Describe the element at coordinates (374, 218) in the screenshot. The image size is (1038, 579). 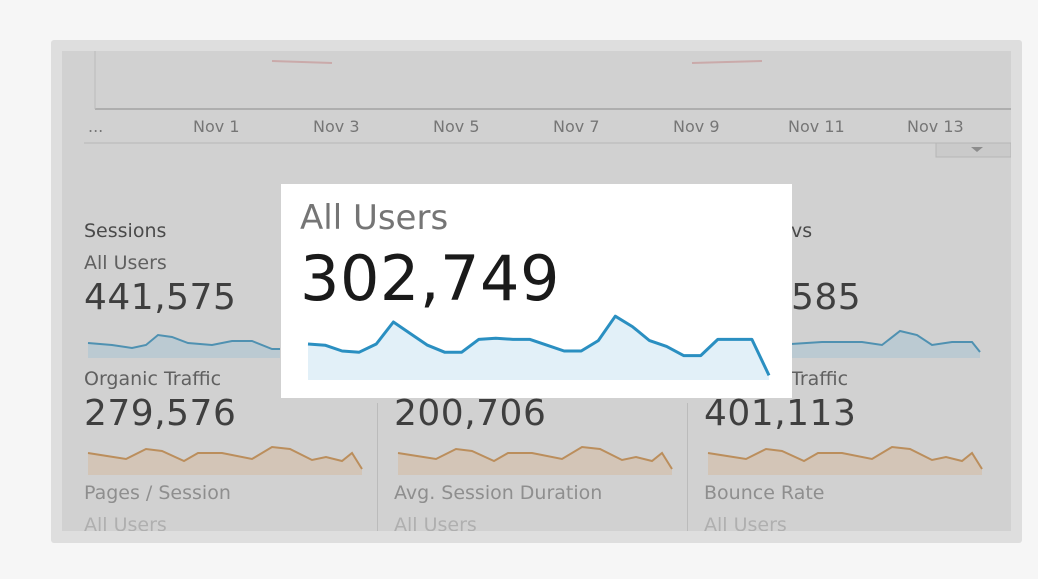
I see `popup-title: All Users` at that location.